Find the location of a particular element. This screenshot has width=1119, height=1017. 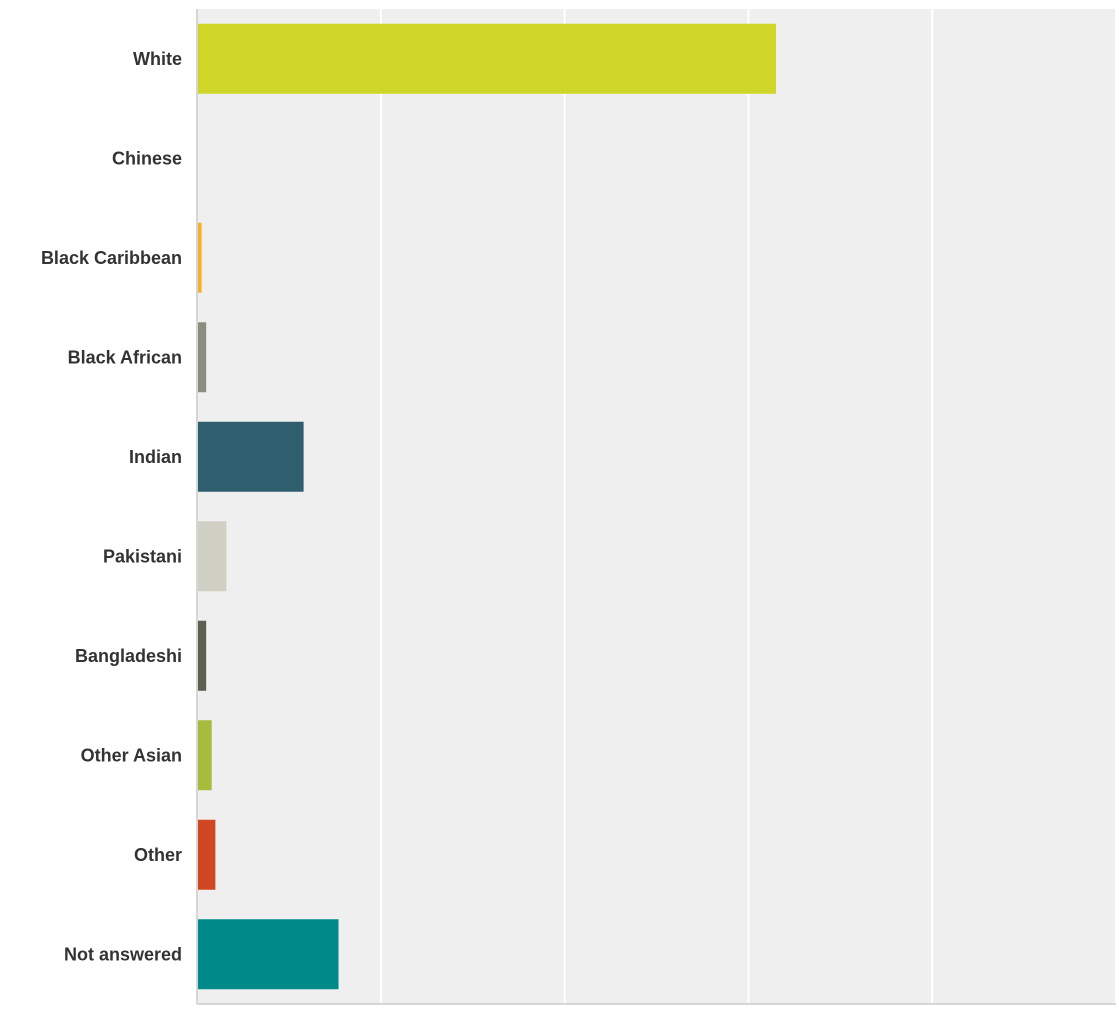

bar-white is located at coordinates (486, 58).